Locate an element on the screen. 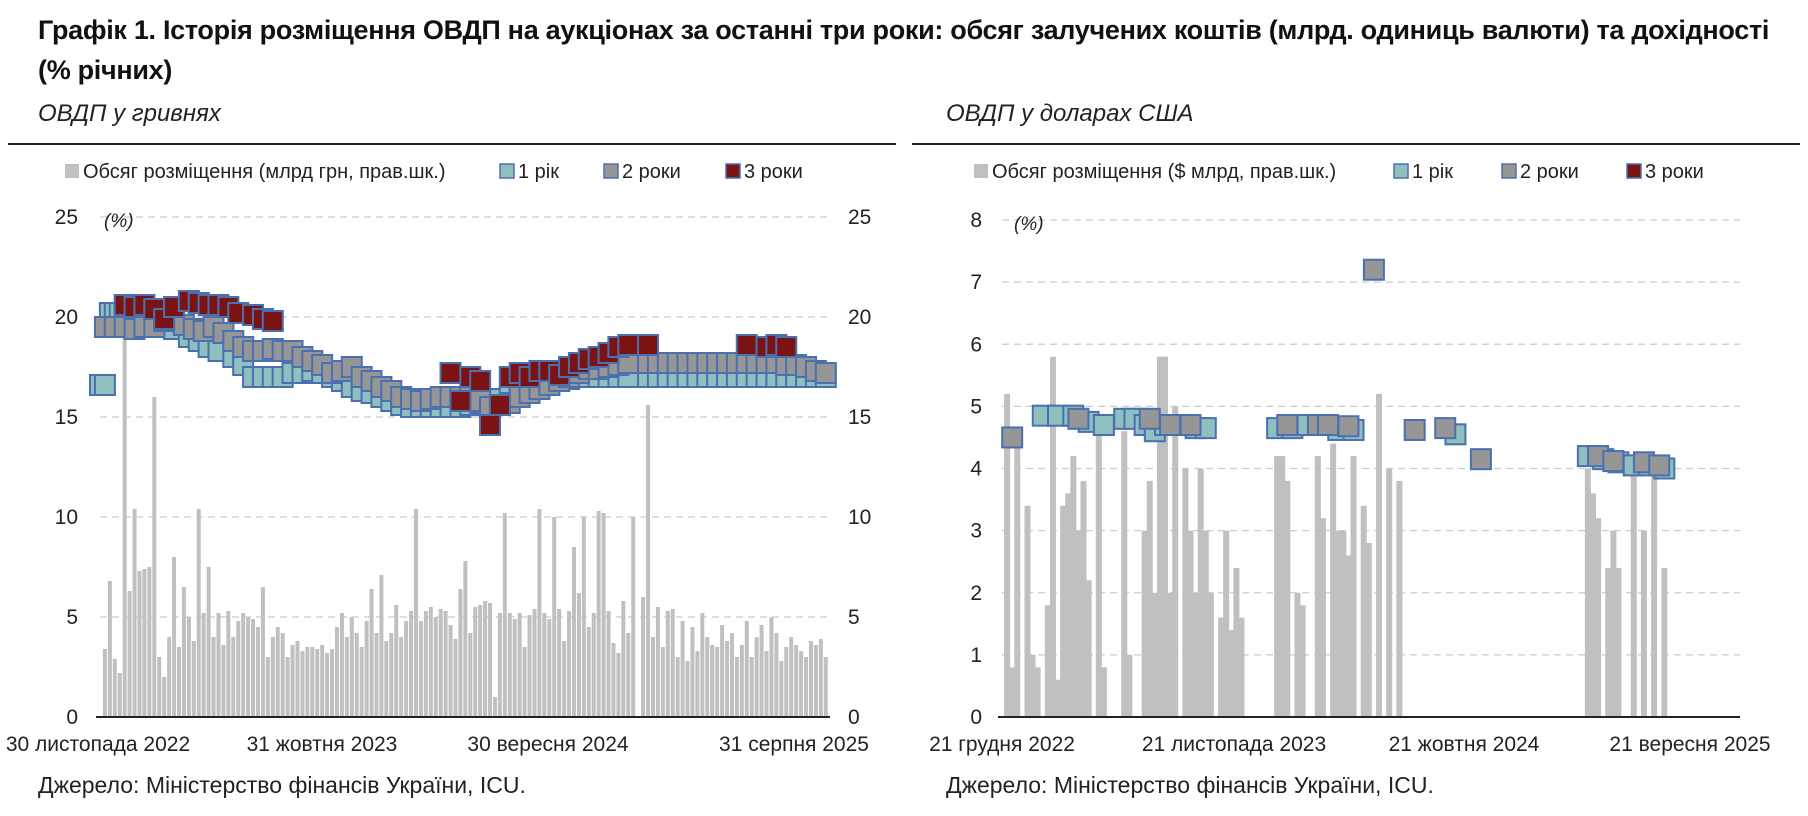 The height and width of the screenshot is (816, 1808). legend-label-2: 2 роки is located at coordinates (651, 172).